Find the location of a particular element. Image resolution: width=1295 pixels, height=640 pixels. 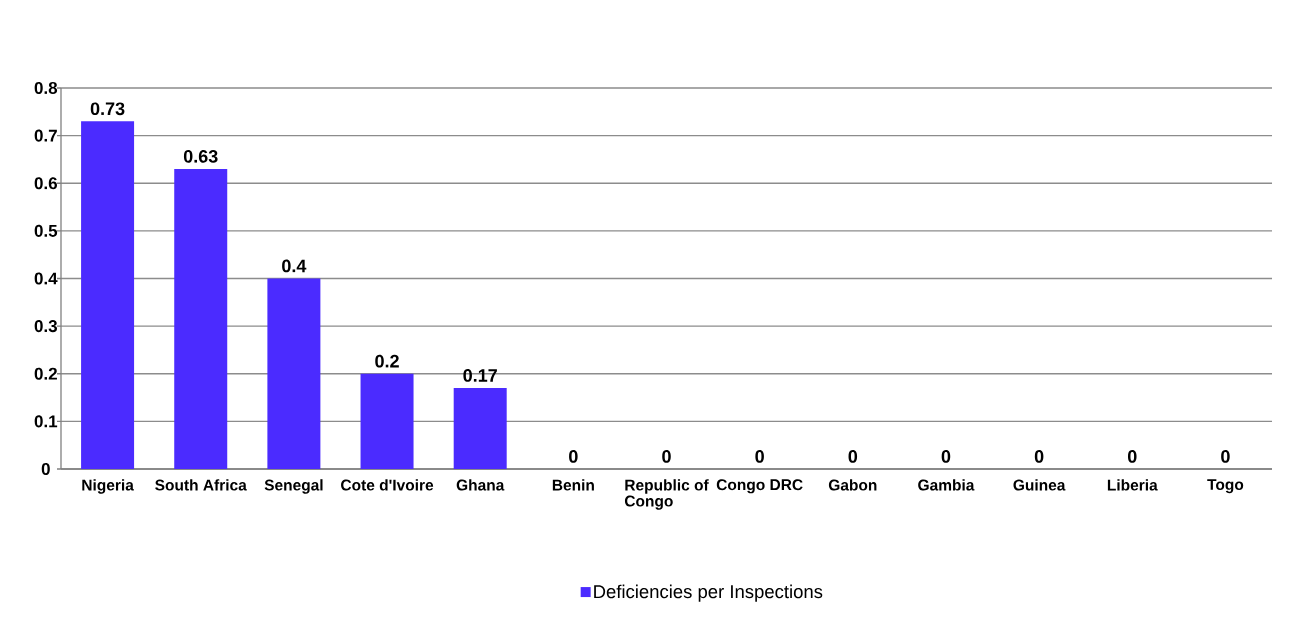

x-tick-label: Republic of Congo is located at coordinates (666, 494).